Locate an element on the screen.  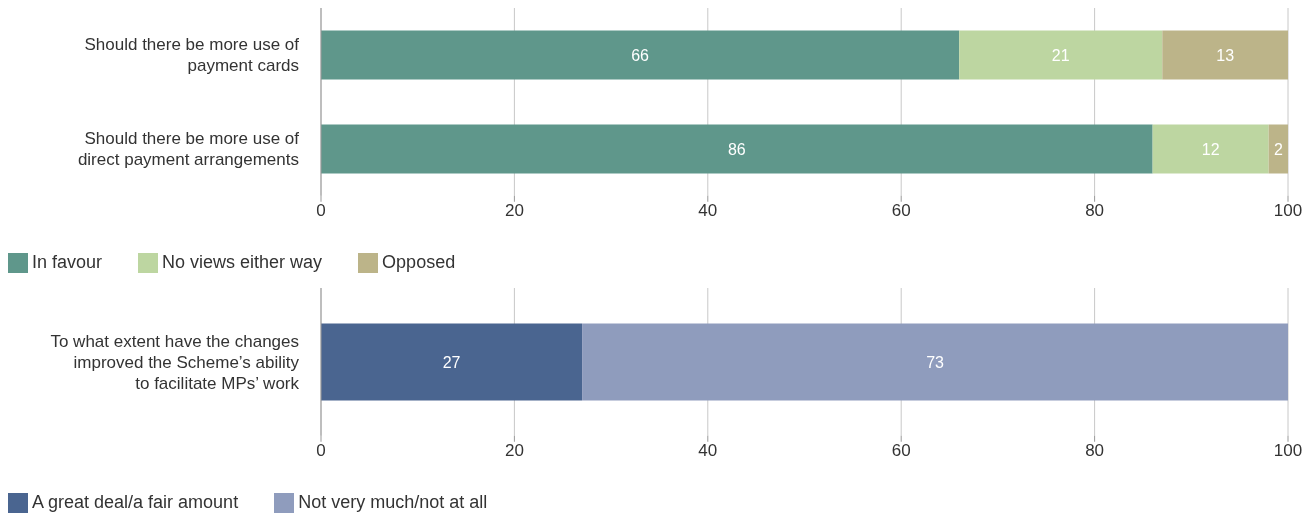
data-label: 66 is located at coordinates (640, 55).